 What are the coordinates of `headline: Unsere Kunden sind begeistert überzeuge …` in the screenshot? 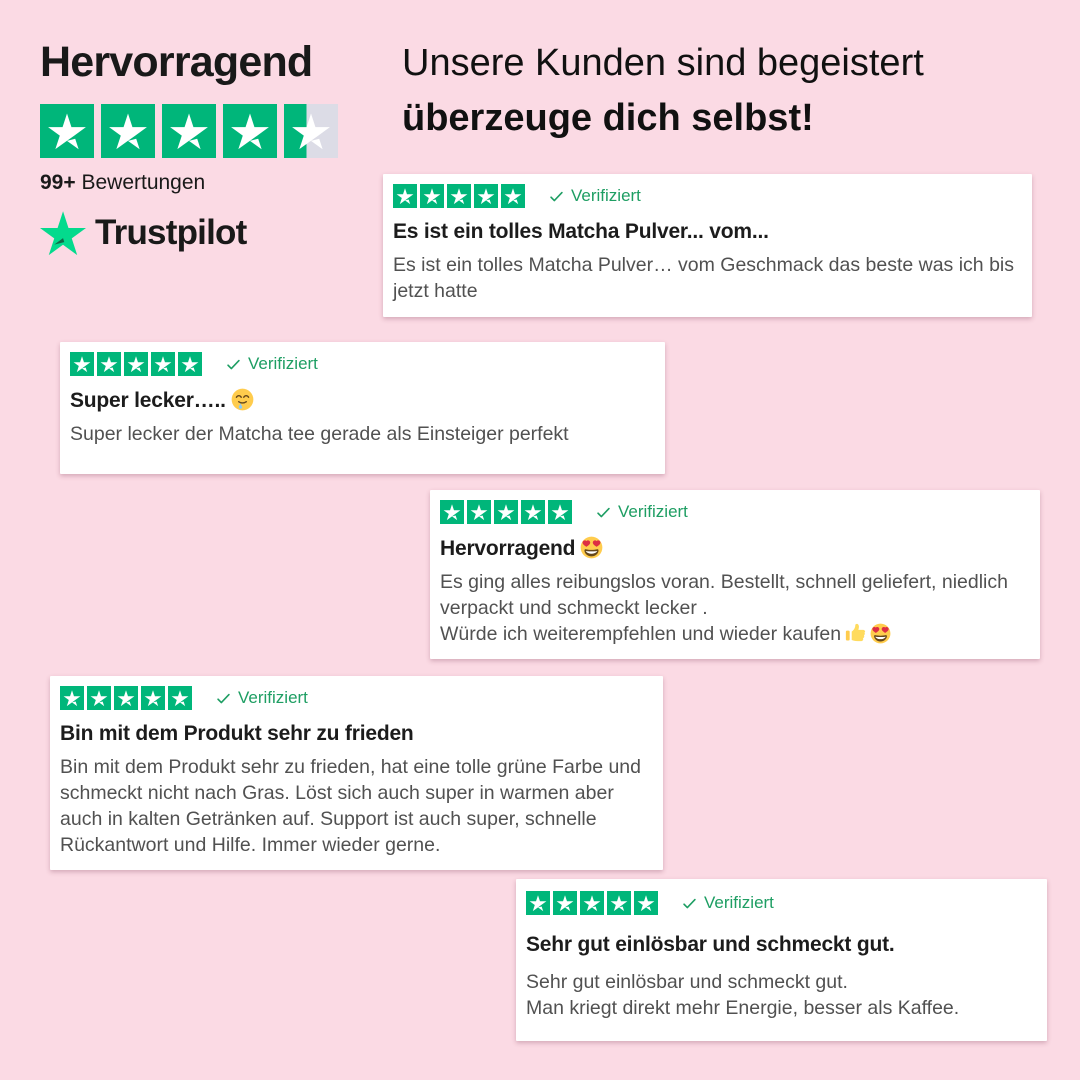 It's located at (663, 91).